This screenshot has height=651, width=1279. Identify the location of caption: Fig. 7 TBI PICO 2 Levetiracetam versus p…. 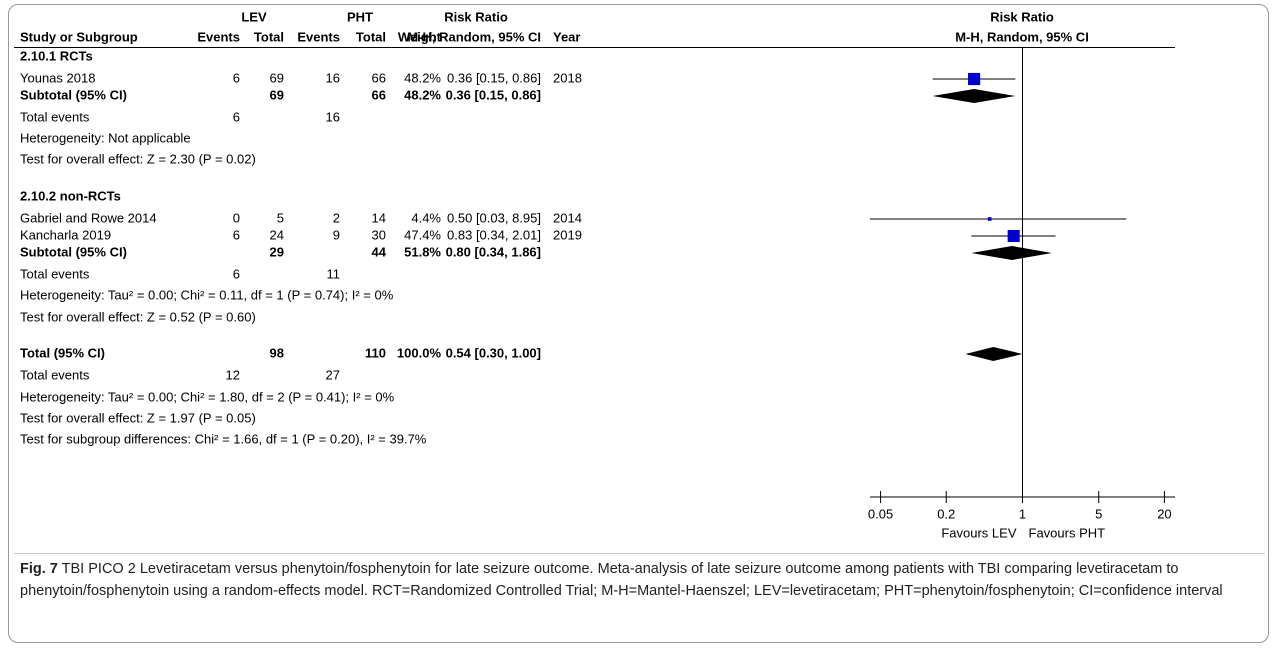
(640, 580).